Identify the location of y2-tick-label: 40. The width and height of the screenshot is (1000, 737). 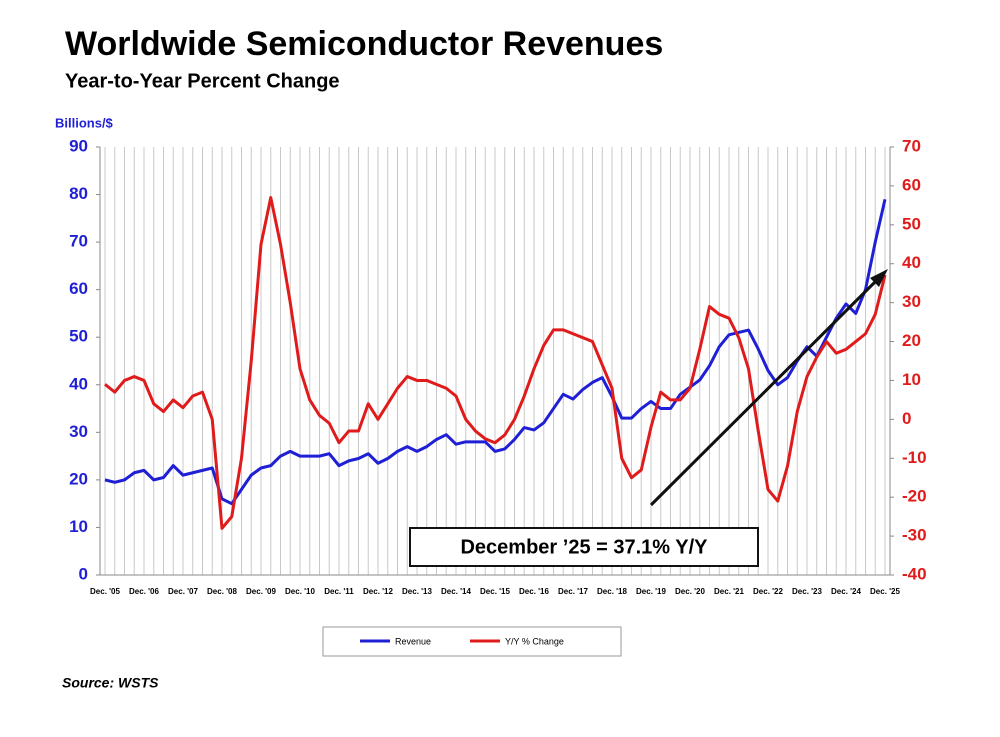
(911, 262).